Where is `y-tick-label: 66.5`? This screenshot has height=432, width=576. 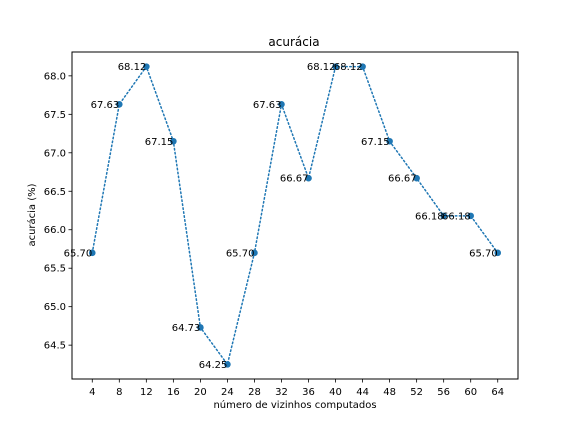
y-tick-label: 66.5 is located at coordinates (55, 192).